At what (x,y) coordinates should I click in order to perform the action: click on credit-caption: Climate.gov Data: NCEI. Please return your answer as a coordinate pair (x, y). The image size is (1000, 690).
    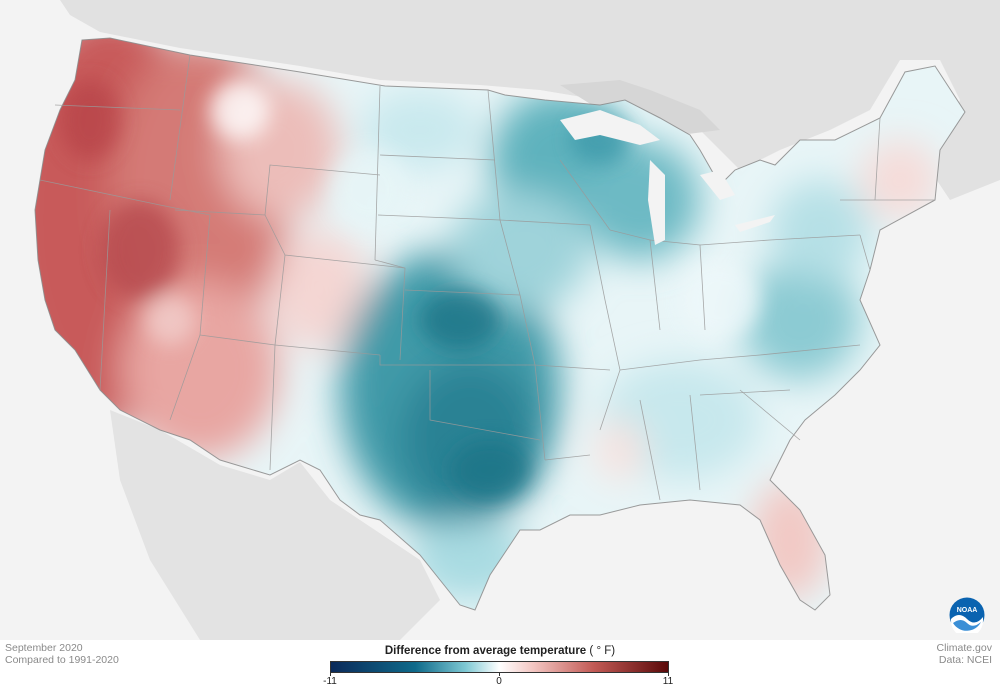
    Looking at the image, I should click on (964, 654).